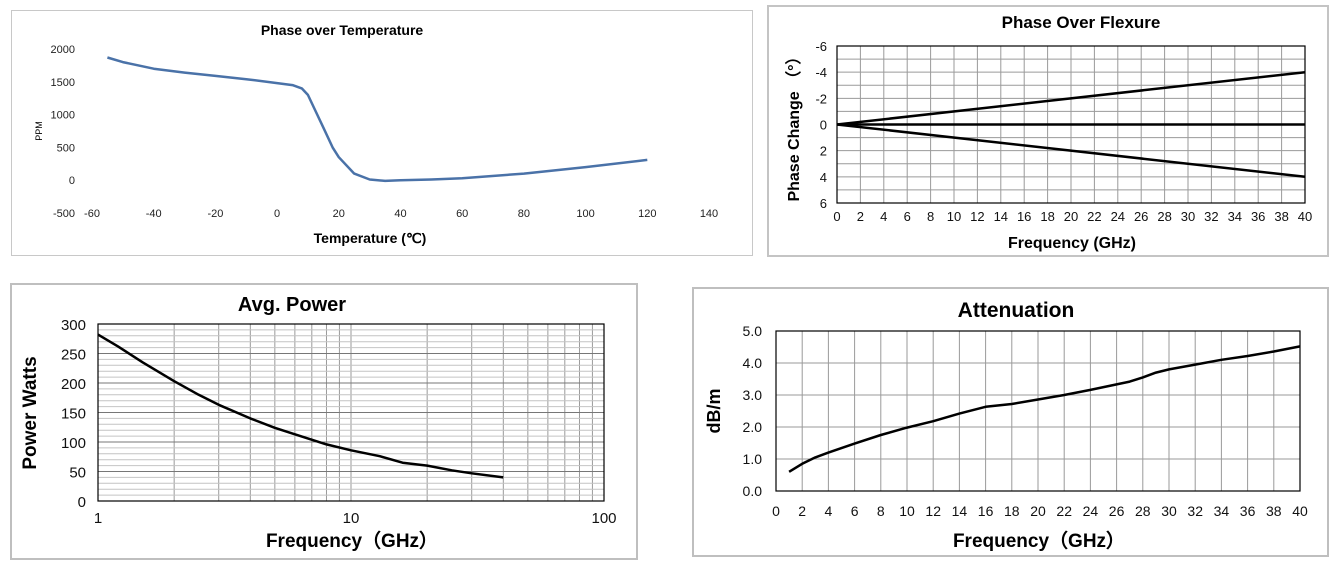 This screenshot has width=1343, height=569. Describe the element at coordinates (933, 511) in the screenshot. I see `x-tick-label: 12` at that location.